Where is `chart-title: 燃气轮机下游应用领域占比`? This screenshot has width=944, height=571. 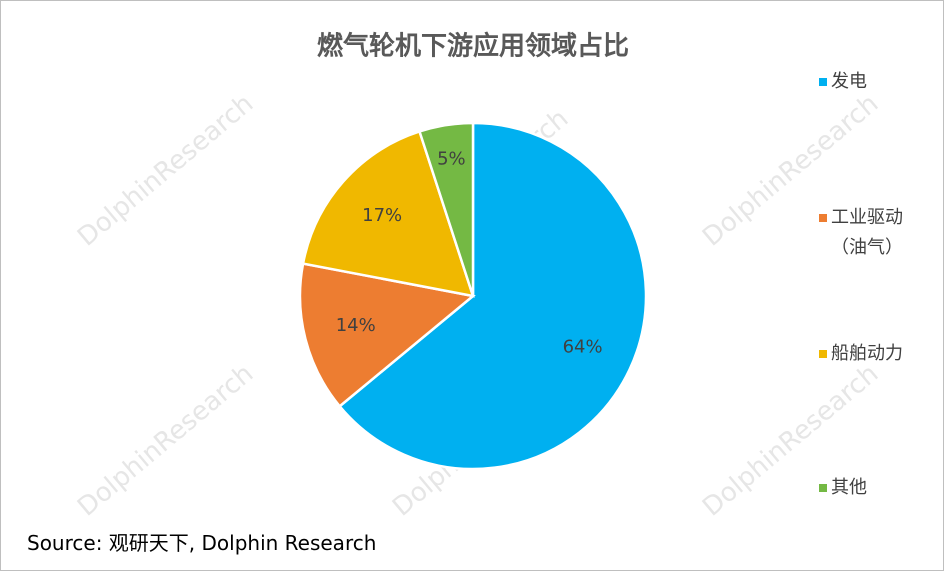 chart-title: 燃气轮机下游应用领域占比 is located at coordinates (473, 46).